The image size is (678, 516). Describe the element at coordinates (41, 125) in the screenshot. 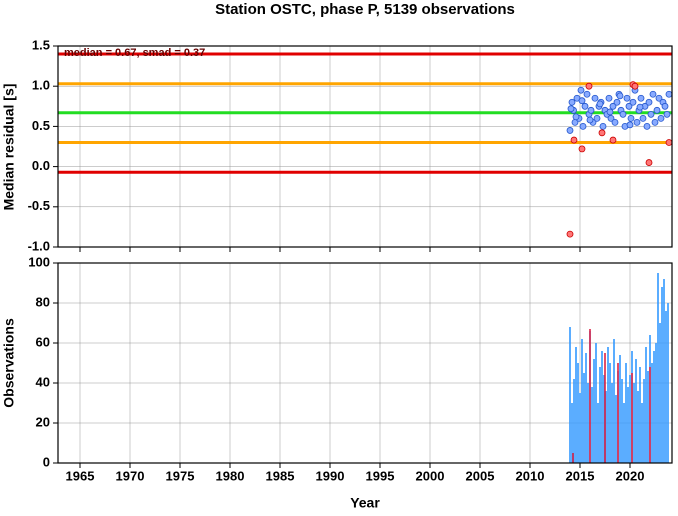

I see `y-tick-label: 0.5` at that location.